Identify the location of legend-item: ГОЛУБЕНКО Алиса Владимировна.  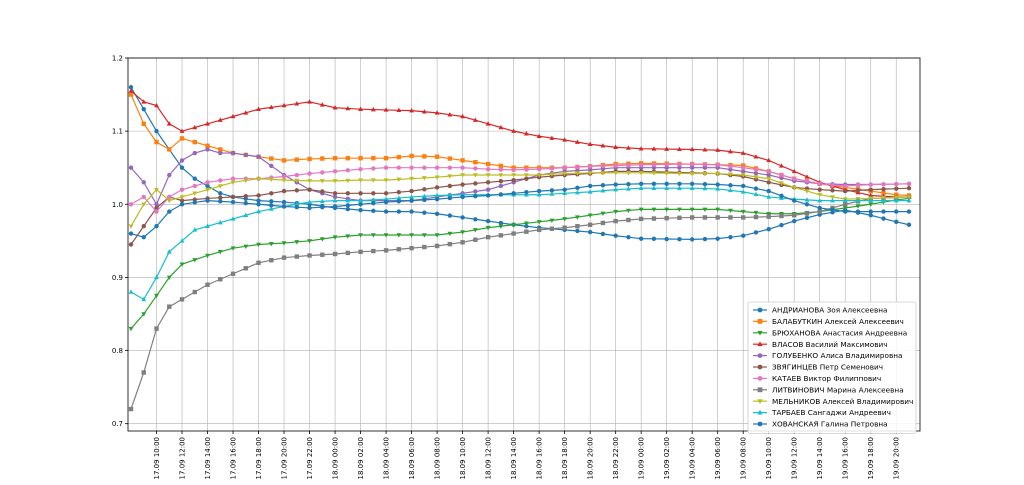
(828, 355).